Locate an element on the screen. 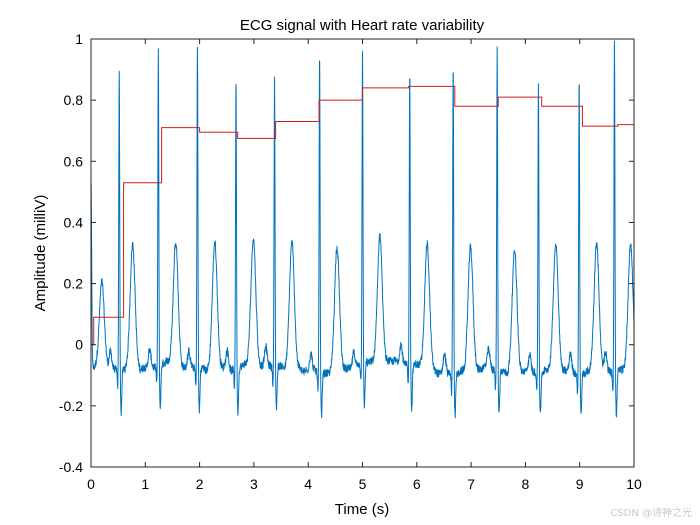 This screenshot has width=700, height=525. x-tick-label: 9 is located at coordinates (580, 484).